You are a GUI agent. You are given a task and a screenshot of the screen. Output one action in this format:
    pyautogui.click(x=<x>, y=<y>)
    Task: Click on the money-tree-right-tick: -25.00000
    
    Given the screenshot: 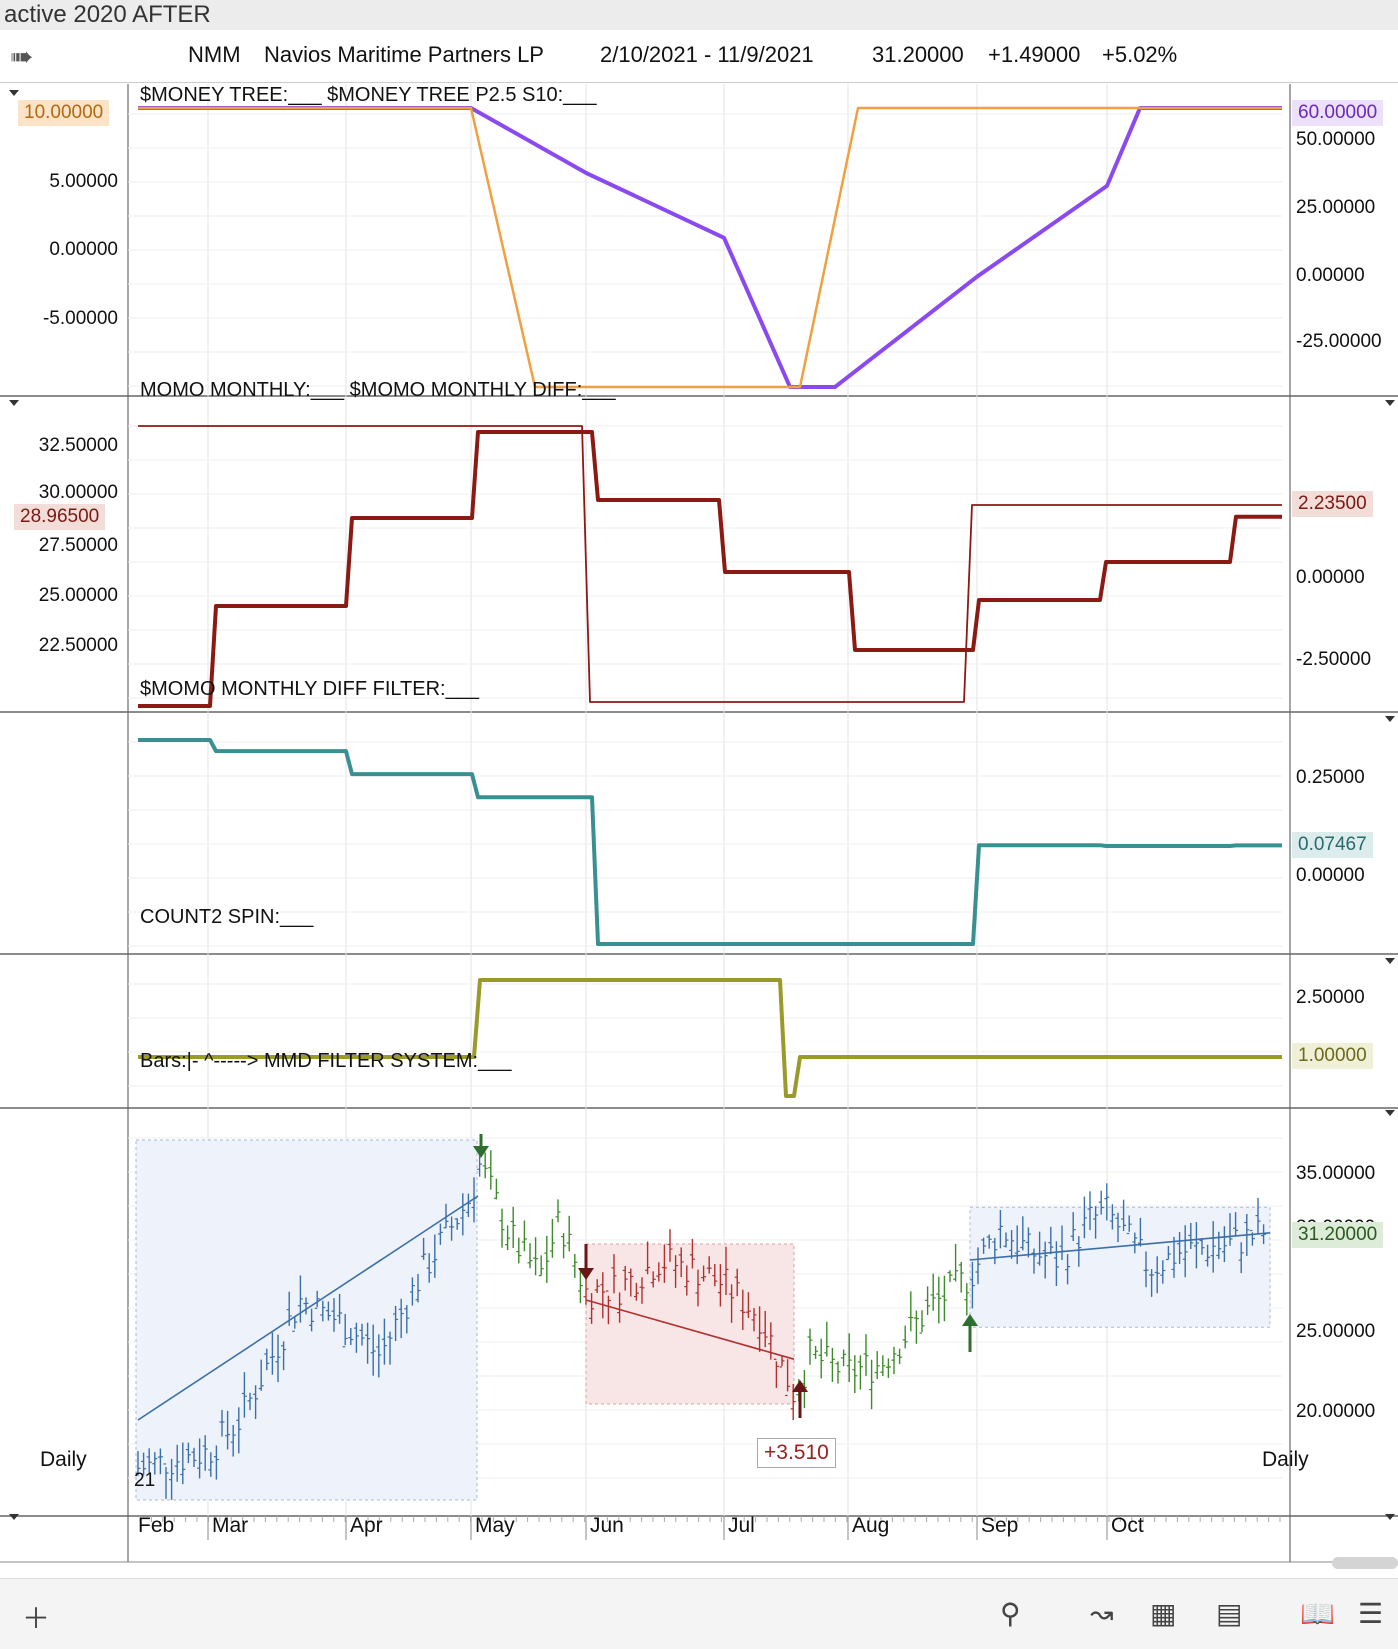 What is the action you would take?
    pyautogui.click(x=1339, y=341)
    